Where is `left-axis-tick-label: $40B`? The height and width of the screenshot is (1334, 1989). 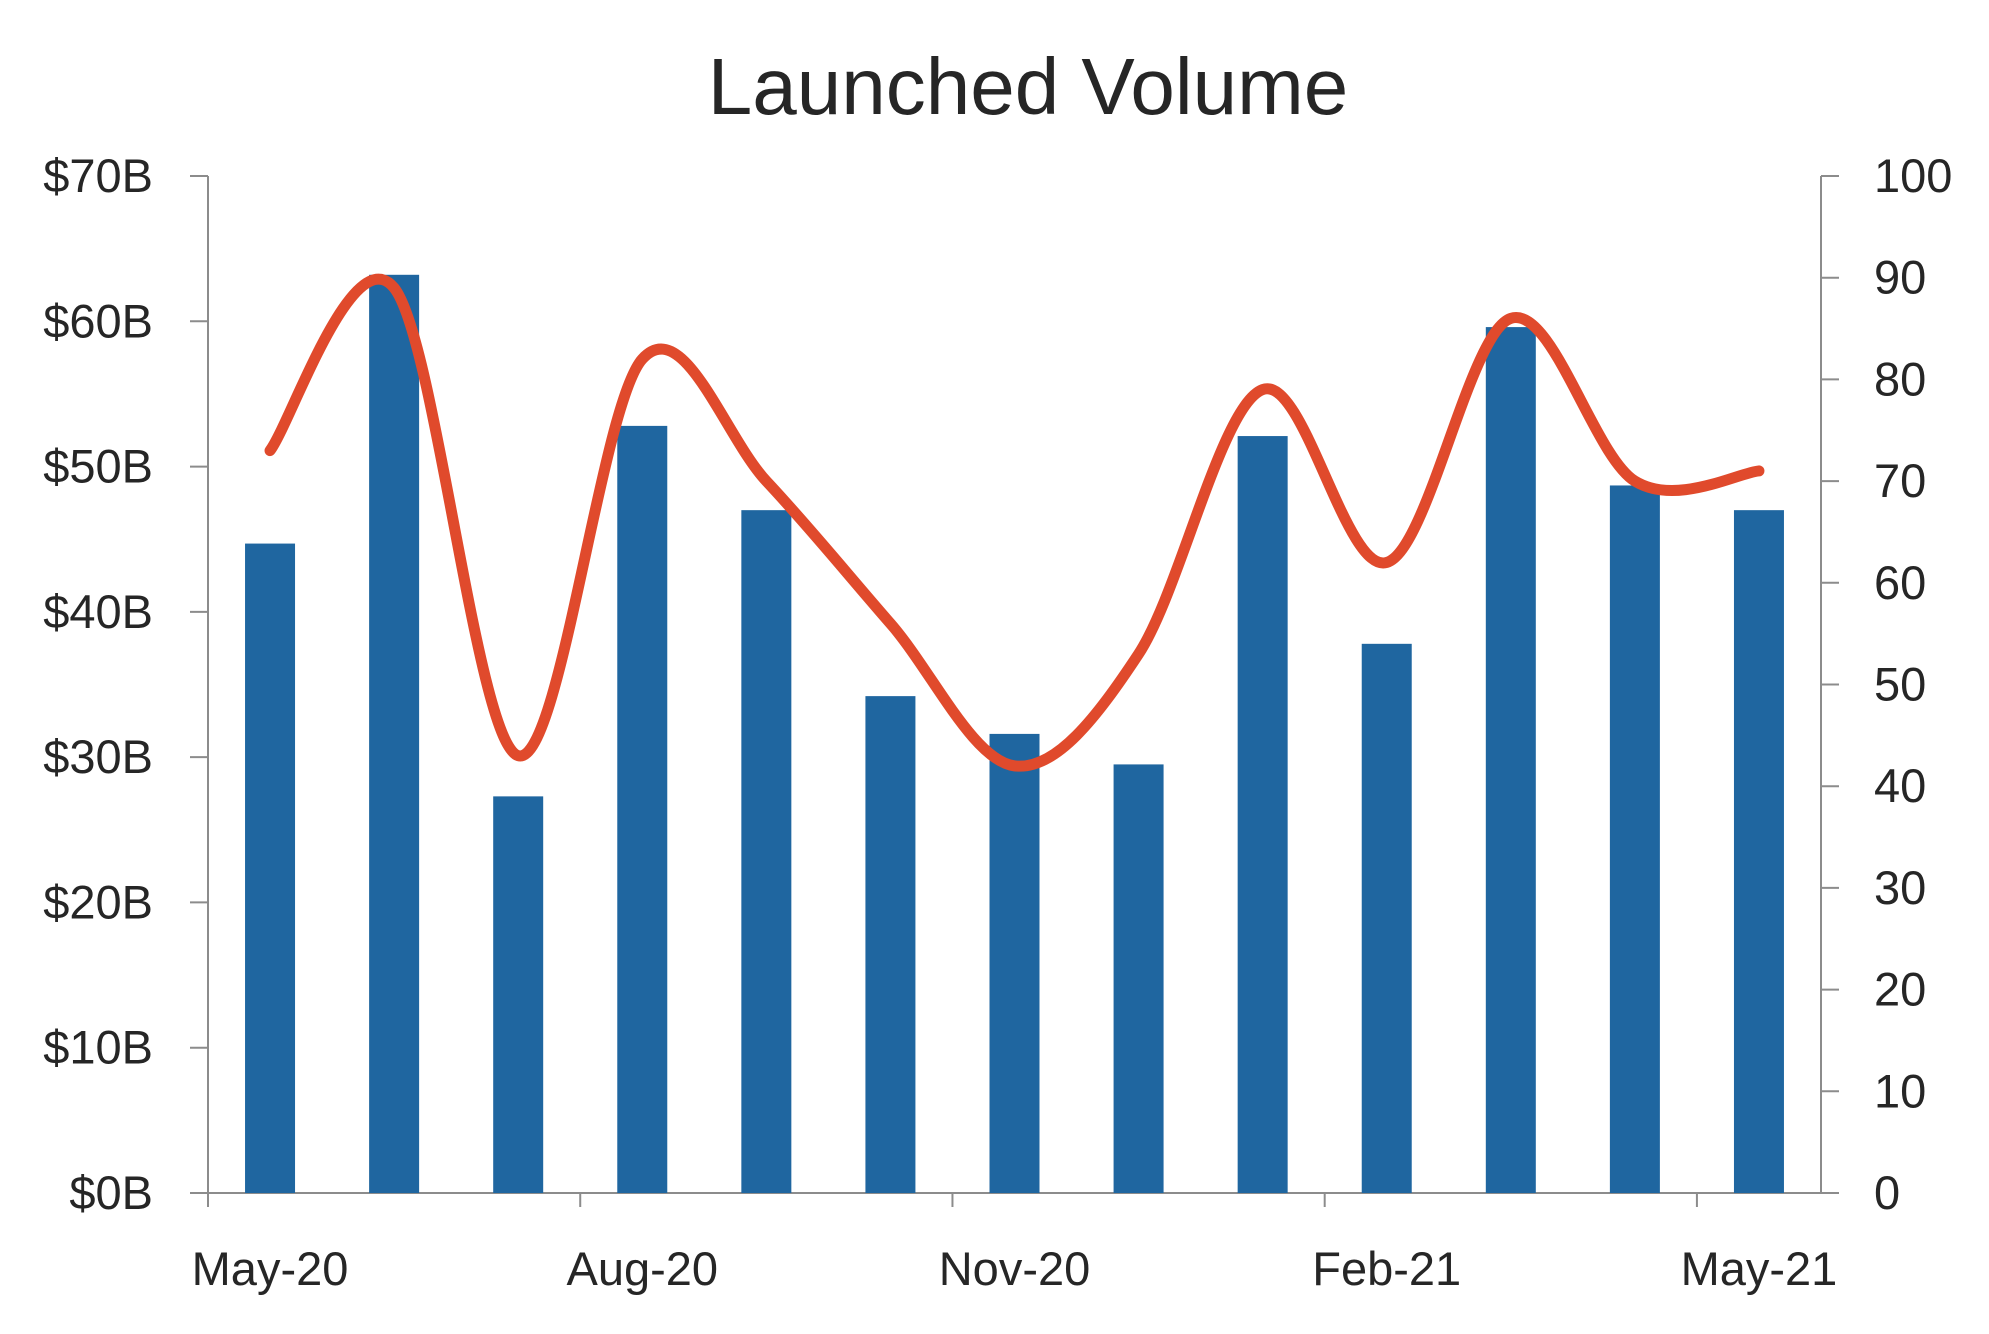
left-axis-tick-label: $40B is located at coordinates (98, 611).